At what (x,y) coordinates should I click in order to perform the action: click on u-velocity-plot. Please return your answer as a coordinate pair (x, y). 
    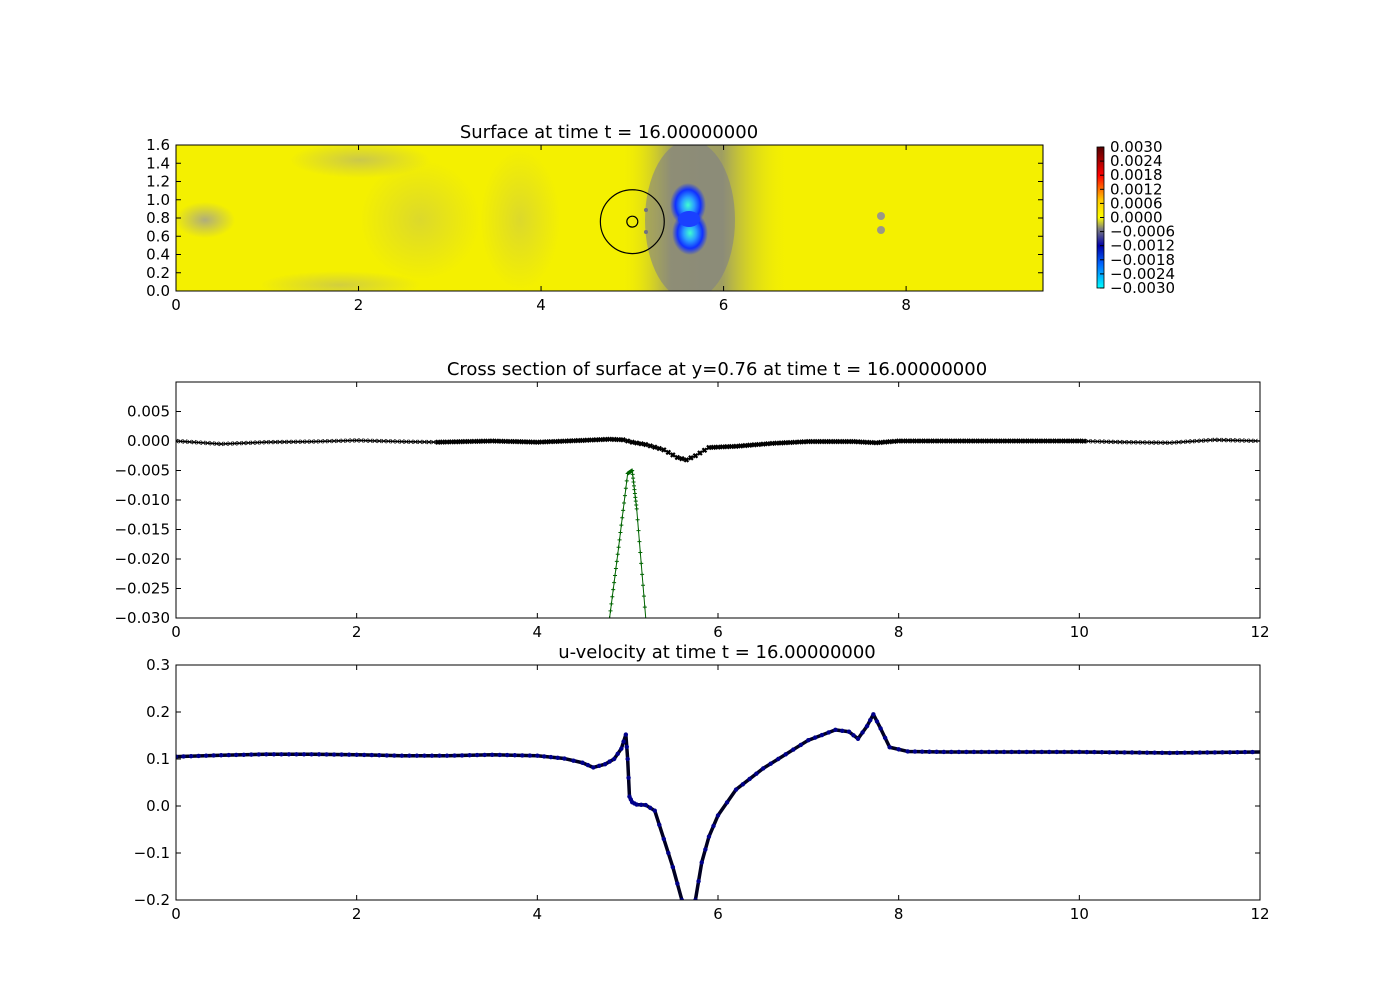
    Looking at the image, I should click on (718, 806).